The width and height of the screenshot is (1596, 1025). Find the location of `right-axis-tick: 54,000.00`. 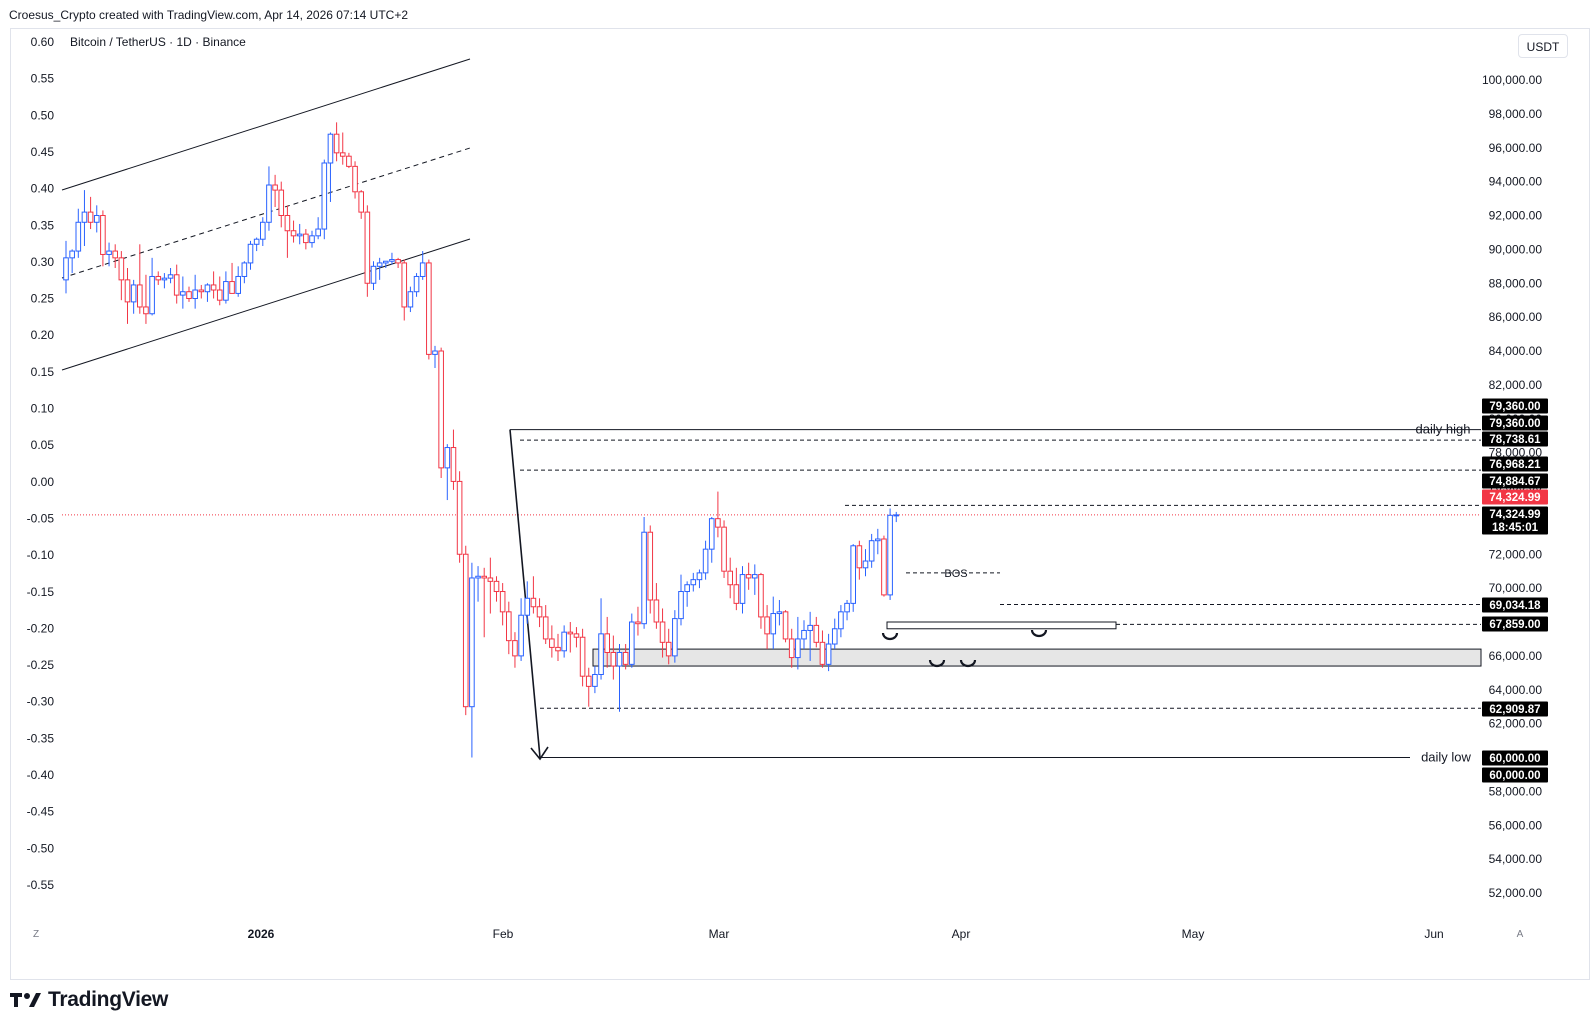

right-axis-tick: 54,000.00 is located at coordinates (1516, 859).